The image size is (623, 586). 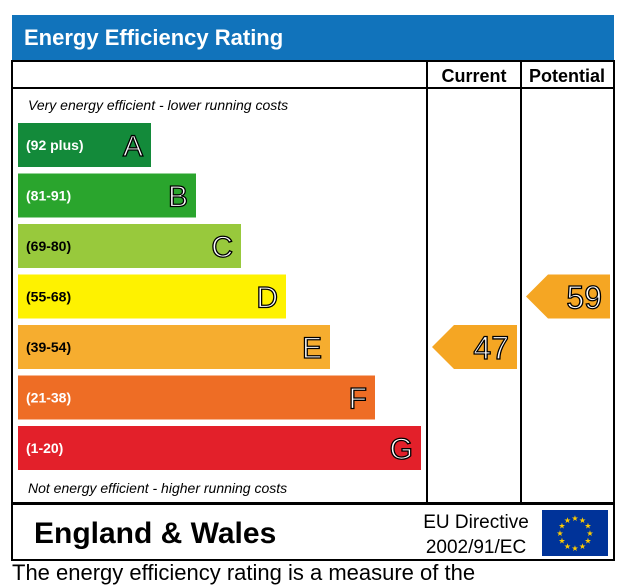 I want to click on band-d-range: (55-68), so click(x=48, y=297).